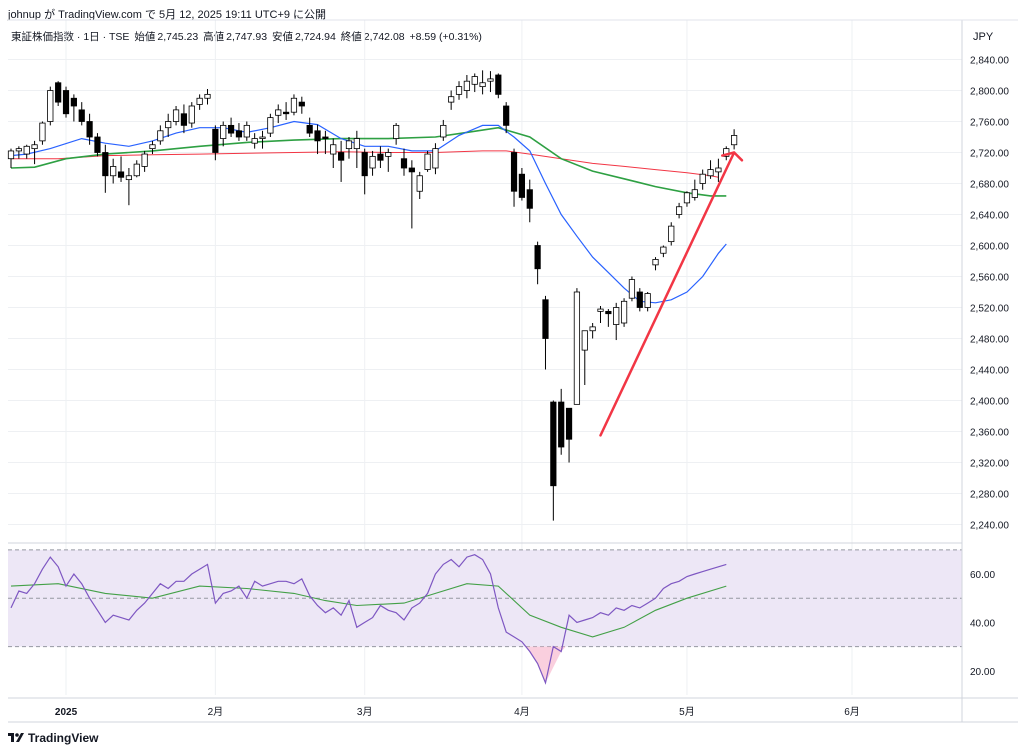 Image resolution: width=1024 pixels, height=751 pixels. I want to click on price-tick-label: 2,600.00, so click(989, 247).